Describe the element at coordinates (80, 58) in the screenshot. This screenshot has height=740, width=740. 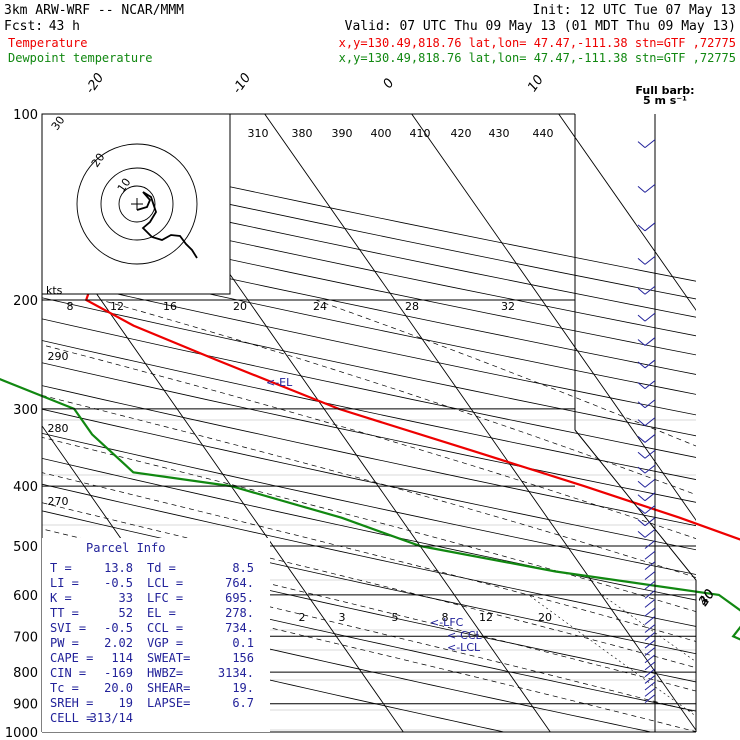
I see `legend-dewpoint: Dewpoint temperature` at that location.